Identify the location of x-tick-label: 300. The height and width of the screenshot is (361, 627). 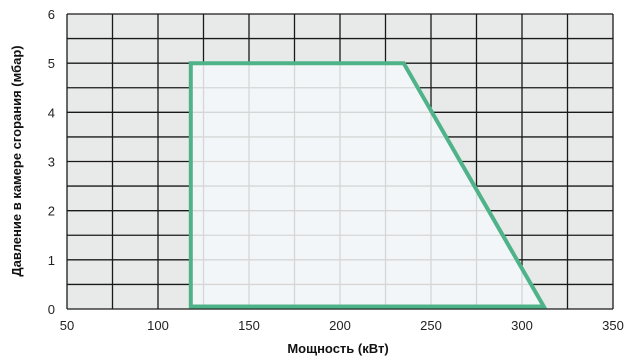
(522, 325).